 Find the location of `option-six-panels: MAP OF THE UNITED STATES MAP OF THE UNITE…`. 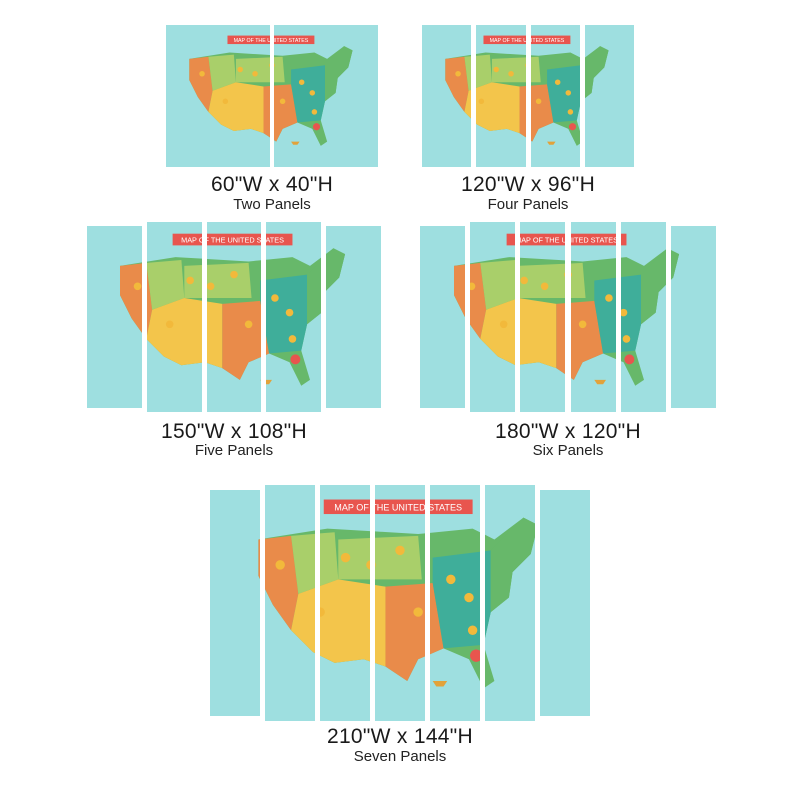

option-six-panels: MAP OF THE UNITED STATES MAP OF THE UNITE… is located at coordinates (568, 342).